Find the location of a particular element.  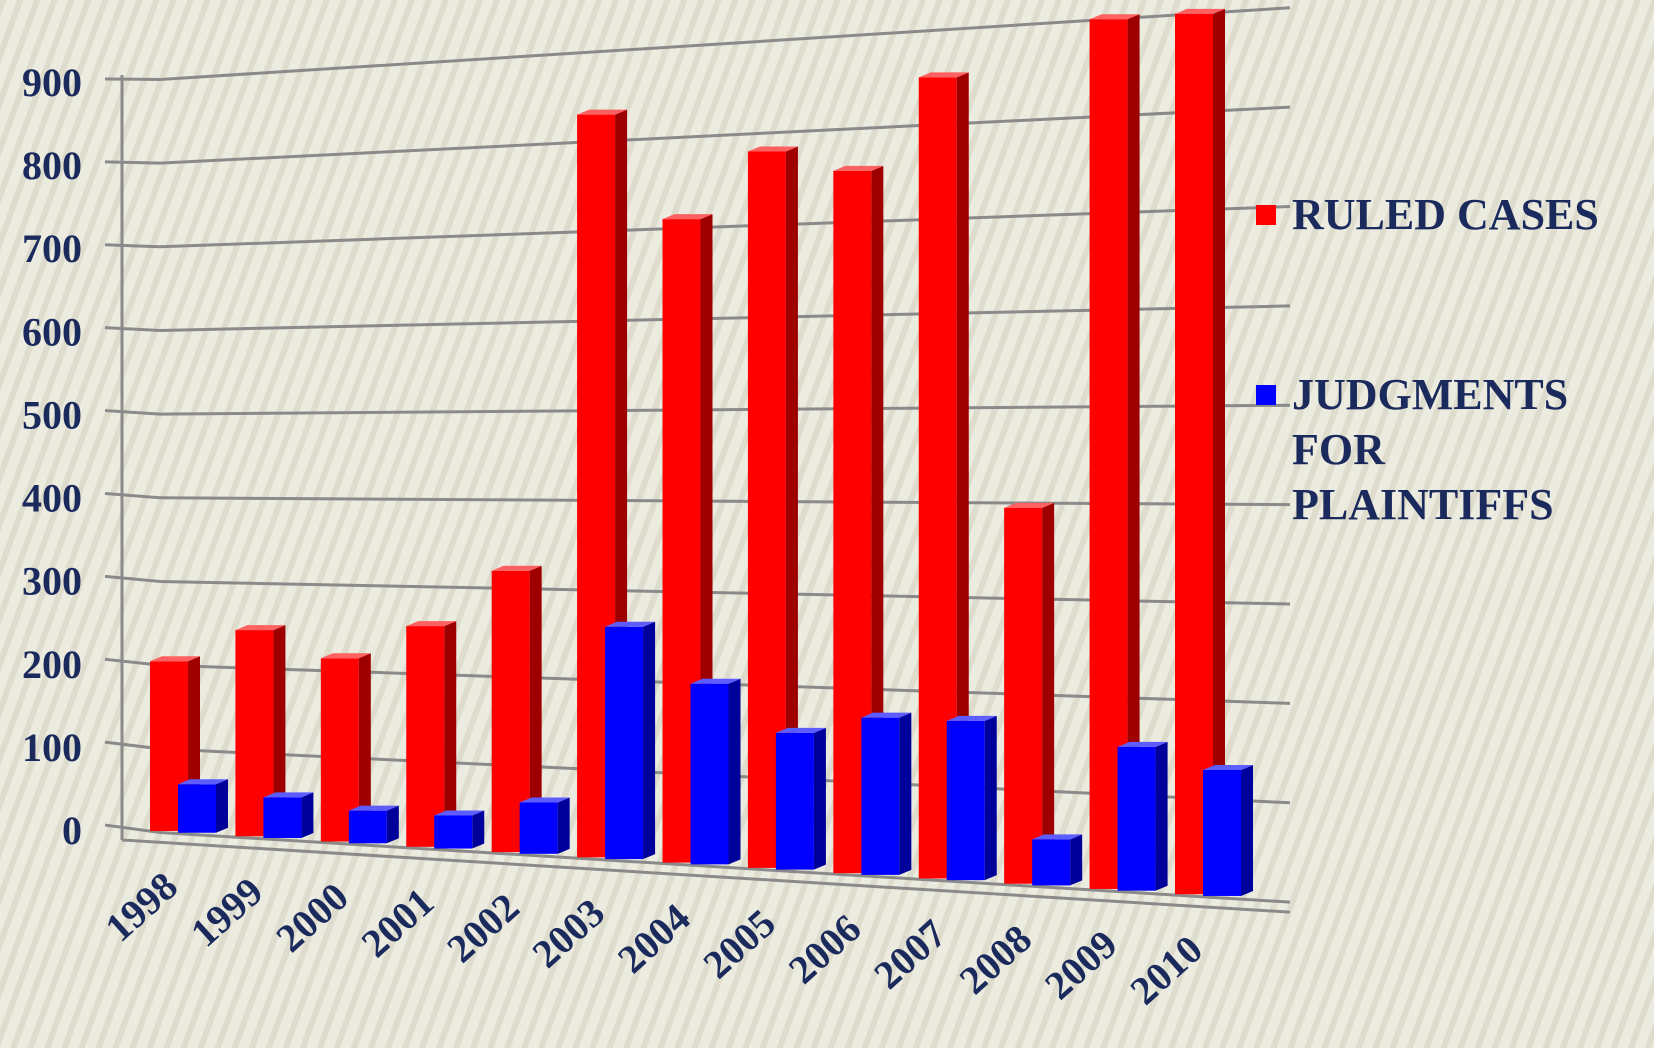

x-axis-line is located at coordinates (706, 876).